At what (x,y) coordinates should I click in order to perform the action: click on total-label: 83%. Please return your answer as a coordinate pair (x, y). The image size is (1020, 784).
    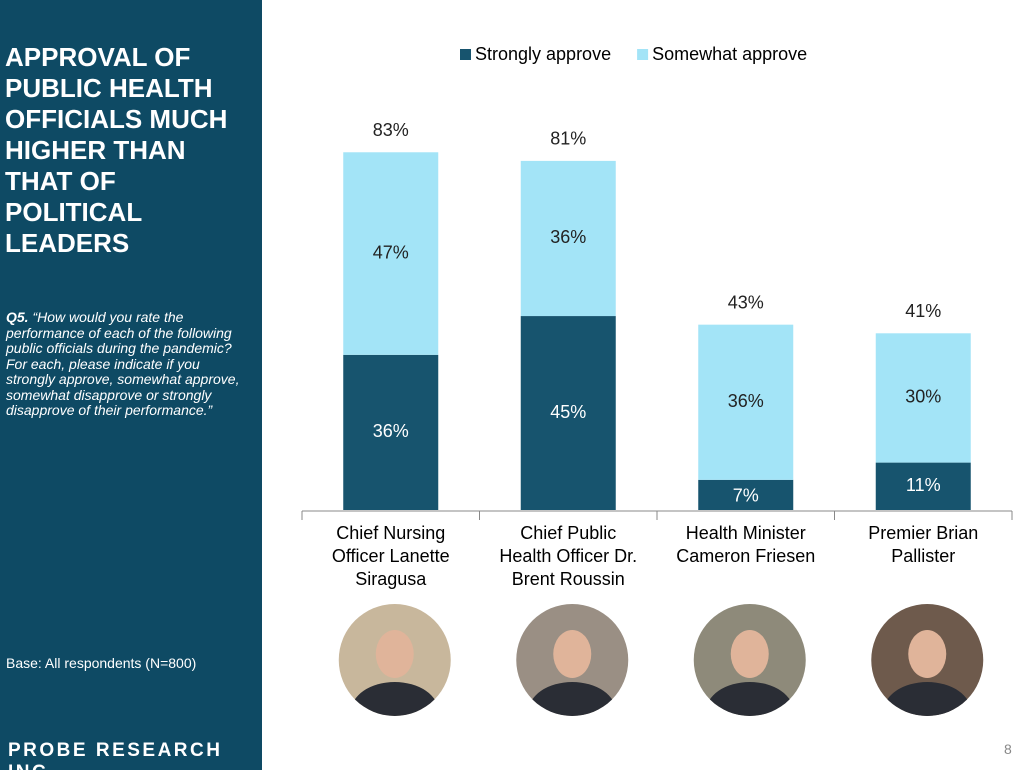
    Looking at the image, I should click on (391, 130).